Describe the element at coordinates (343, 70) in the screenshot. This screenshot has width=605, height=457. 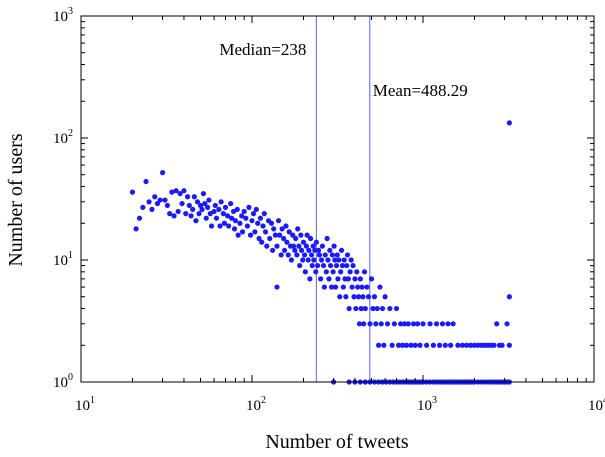
I see `reference-labels: Median=238 Mean=488.29` at that location.